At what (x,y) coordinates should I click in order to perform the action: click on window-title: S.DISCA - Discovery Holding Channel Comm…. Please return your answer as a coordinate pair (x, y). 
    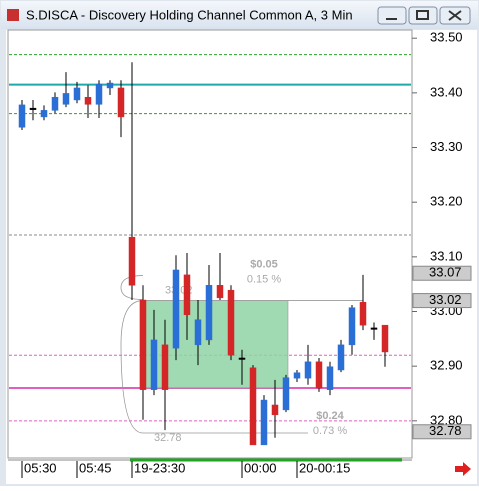
    Looking at the image, I should click on (189, 14).